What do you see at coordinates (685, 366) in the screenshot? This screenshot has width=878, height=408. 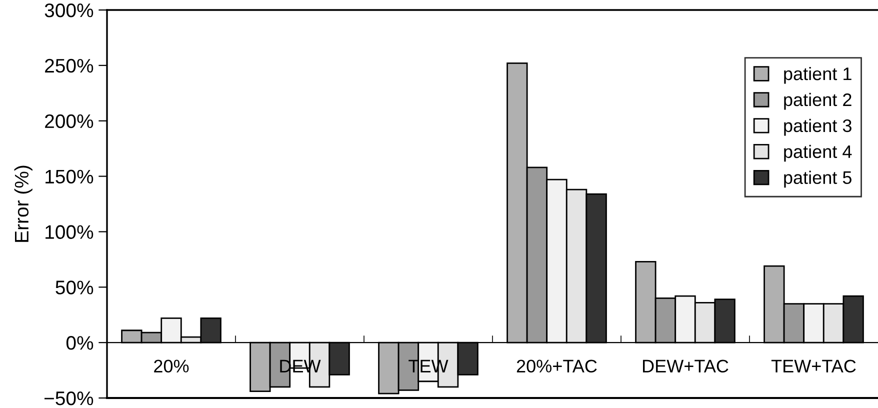 I see `x-tick-label: DEW+TAC` at bounding box center [685, 366].